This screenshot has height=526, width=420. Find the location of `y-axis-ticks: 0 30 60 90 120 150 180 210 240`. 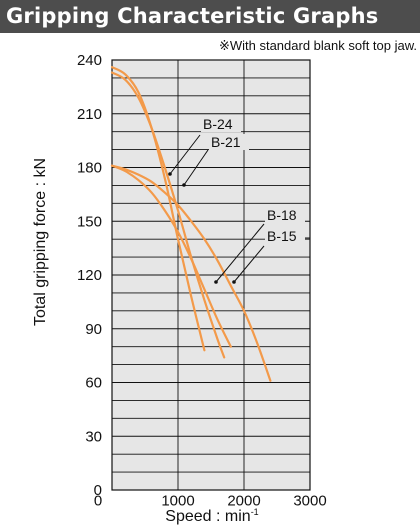

y-axis-ticks: 0 30 60 90 120 150 180 210 240 is located at coordinates (89, 275).